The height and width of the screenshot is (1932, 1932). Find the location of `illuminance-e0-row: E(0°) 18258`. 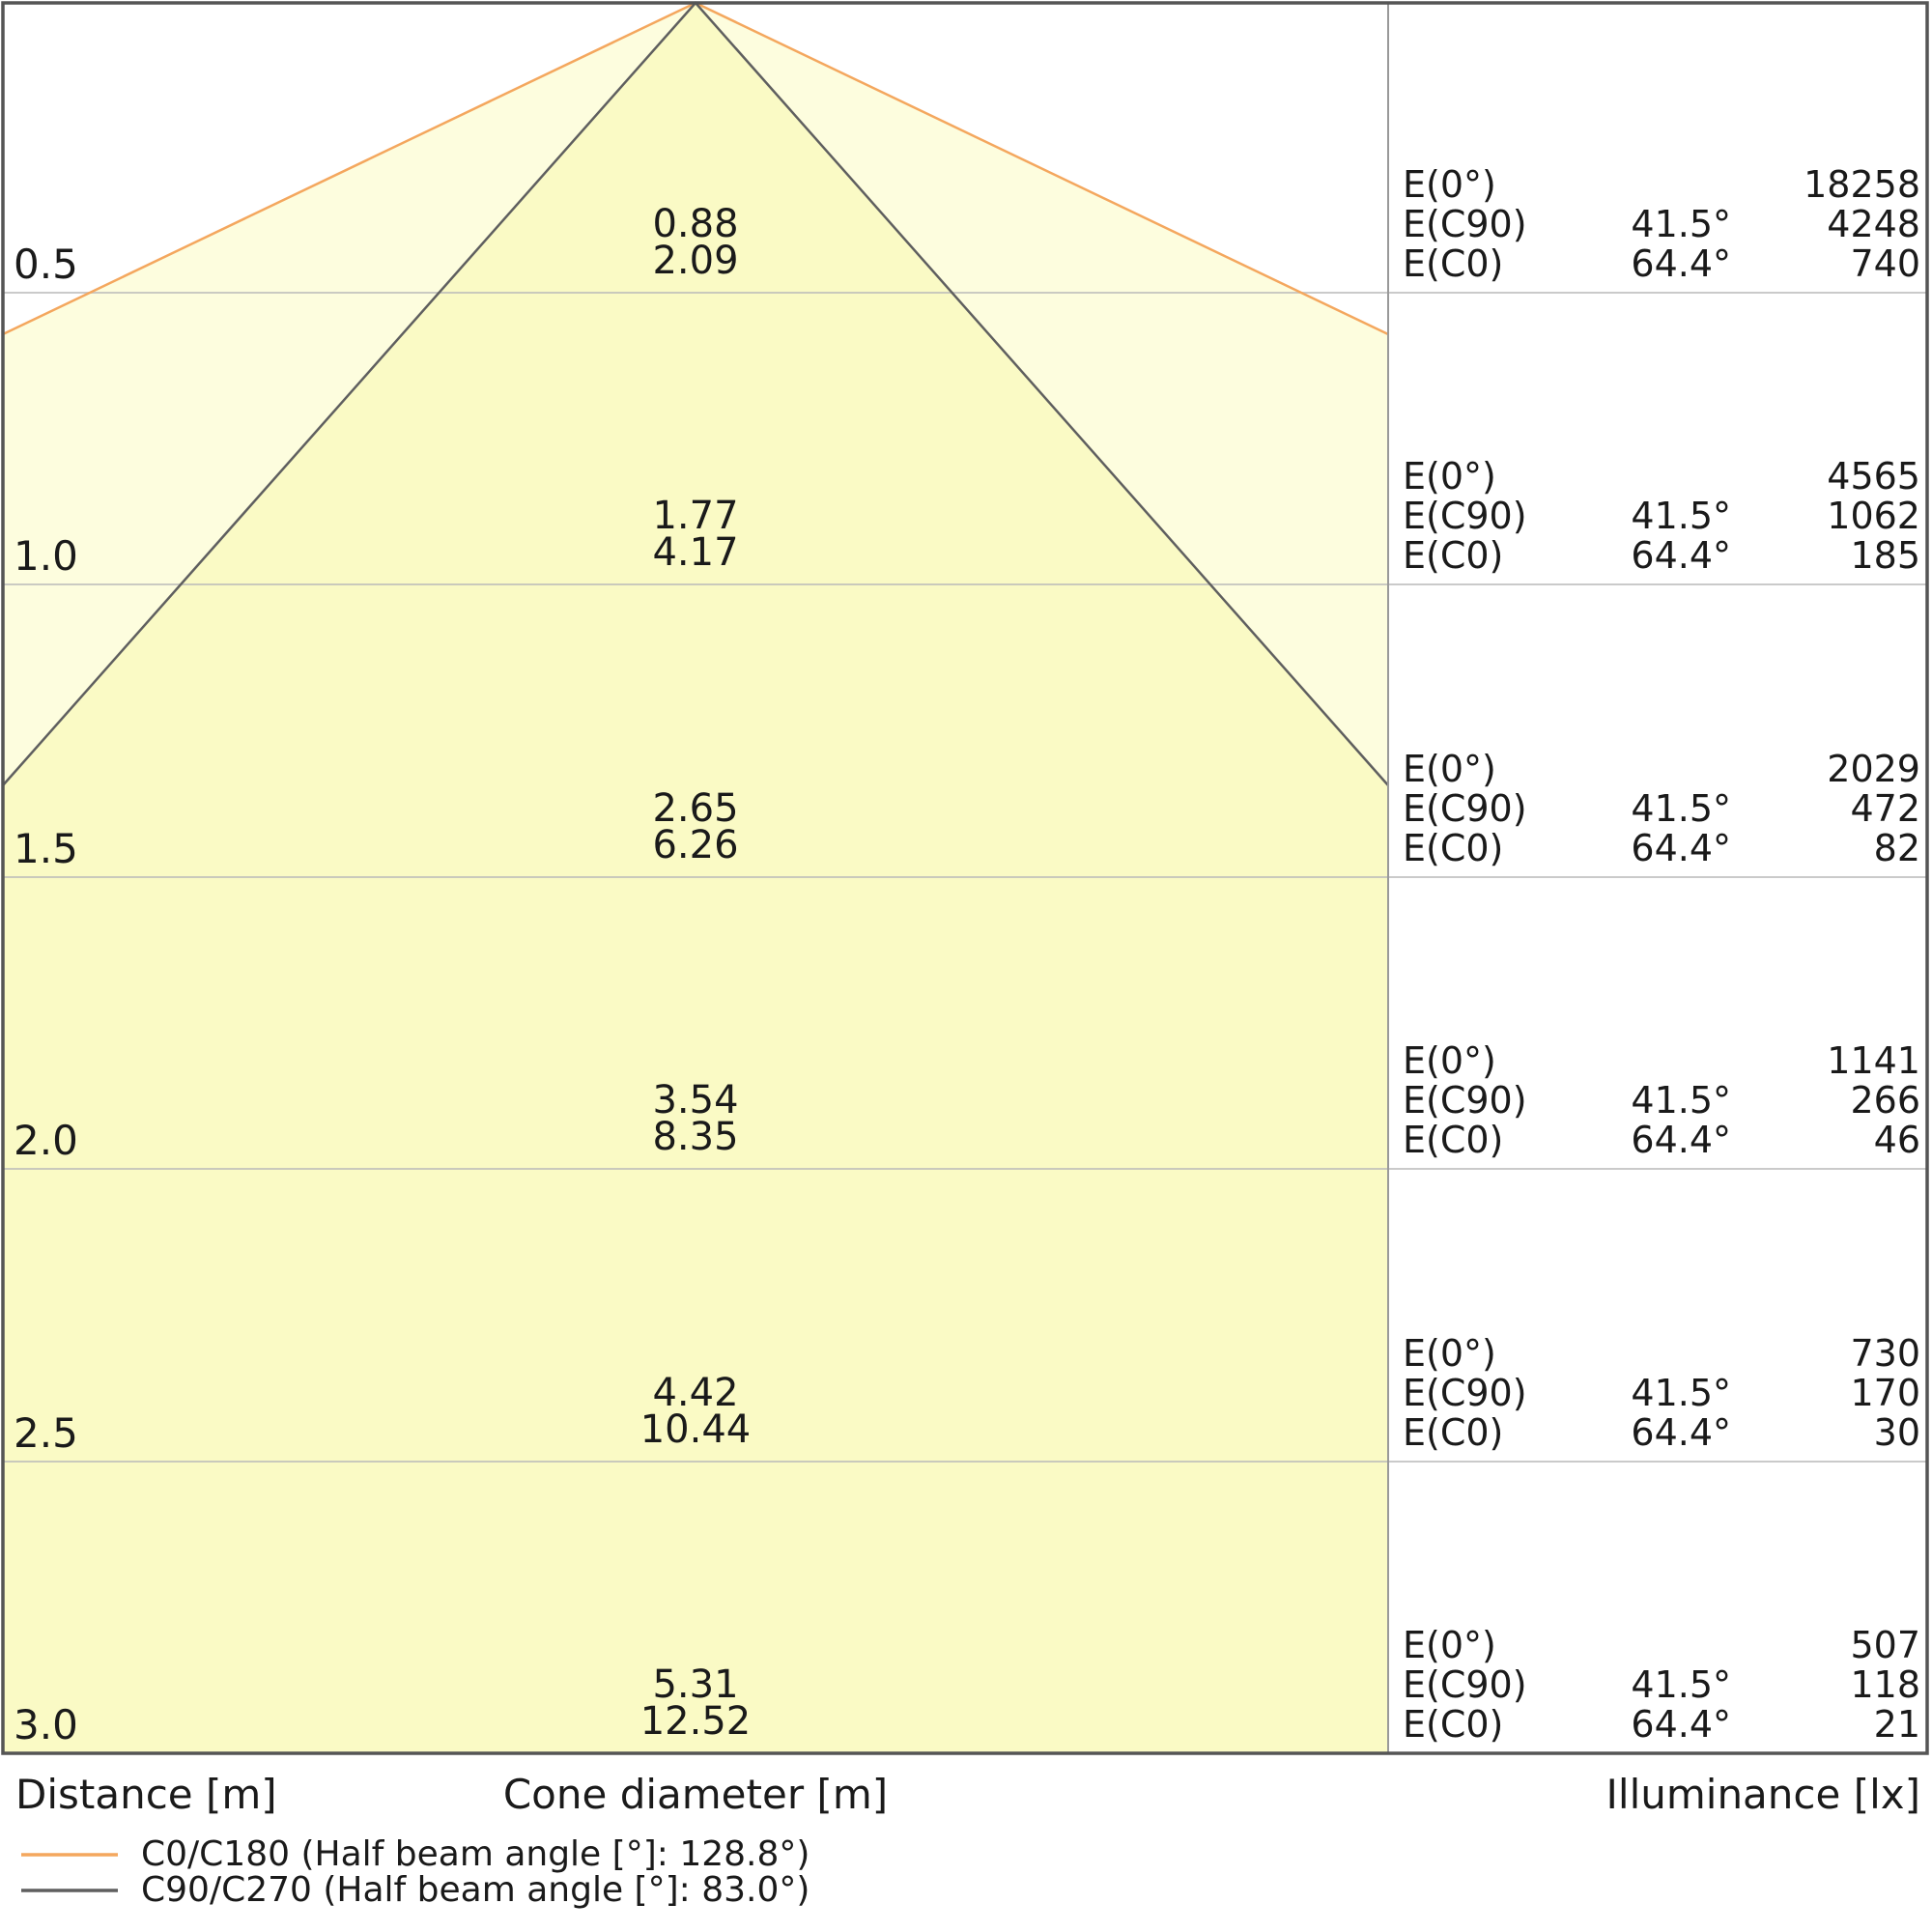

illuminance-e0-row: E(0°) 18258 is located at coordinates (1661, 185).